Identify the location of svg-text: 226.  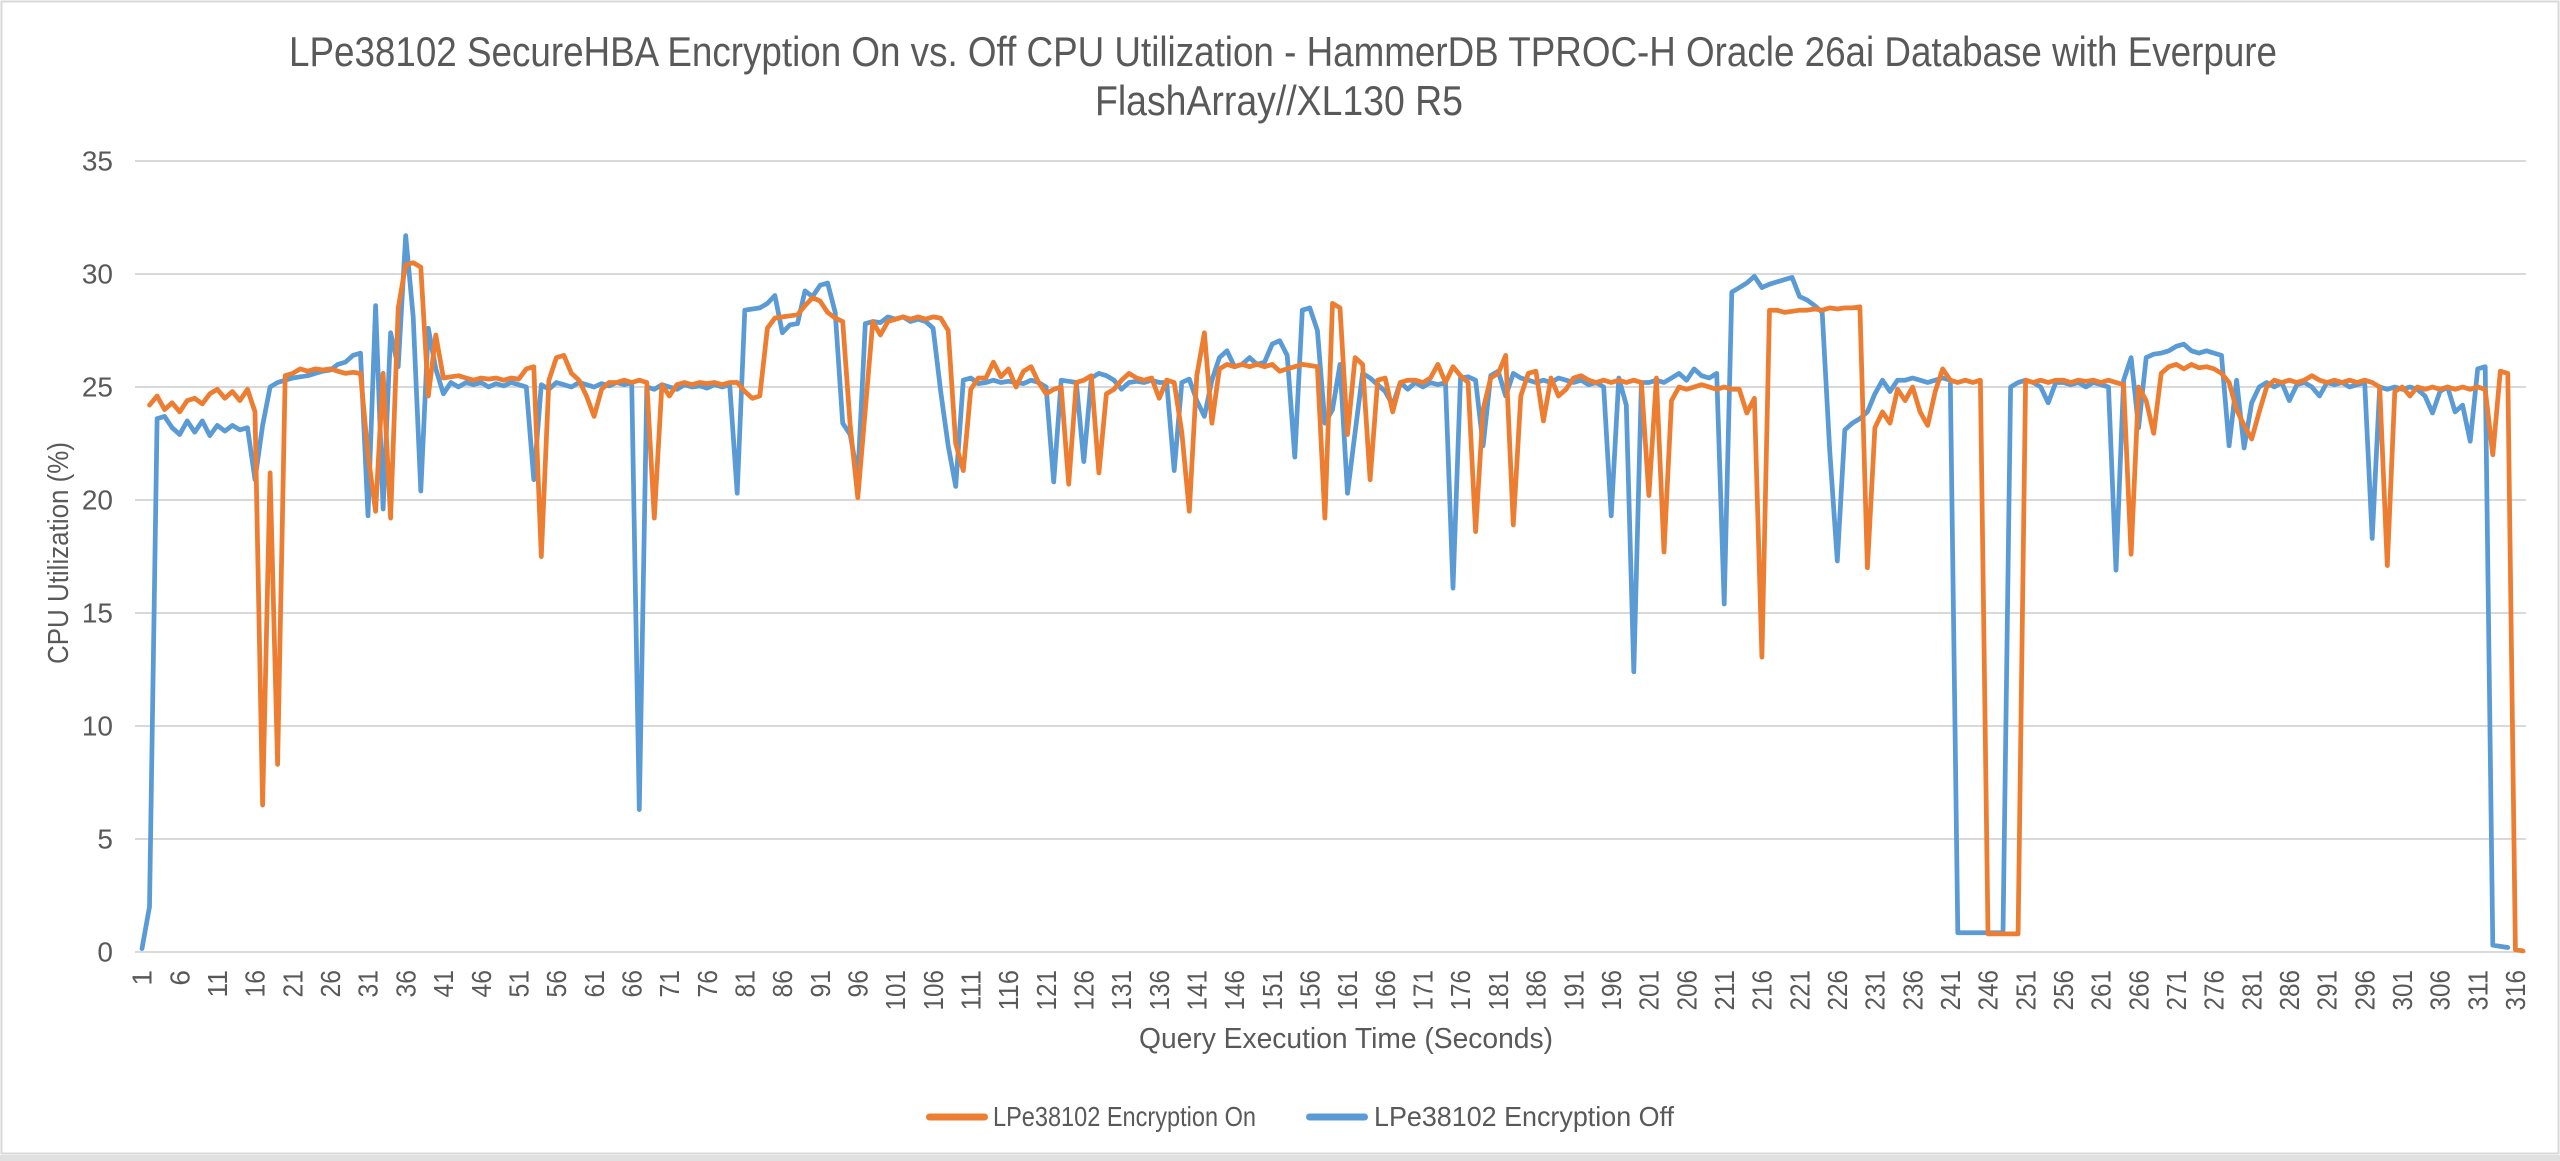
(1837, 990).